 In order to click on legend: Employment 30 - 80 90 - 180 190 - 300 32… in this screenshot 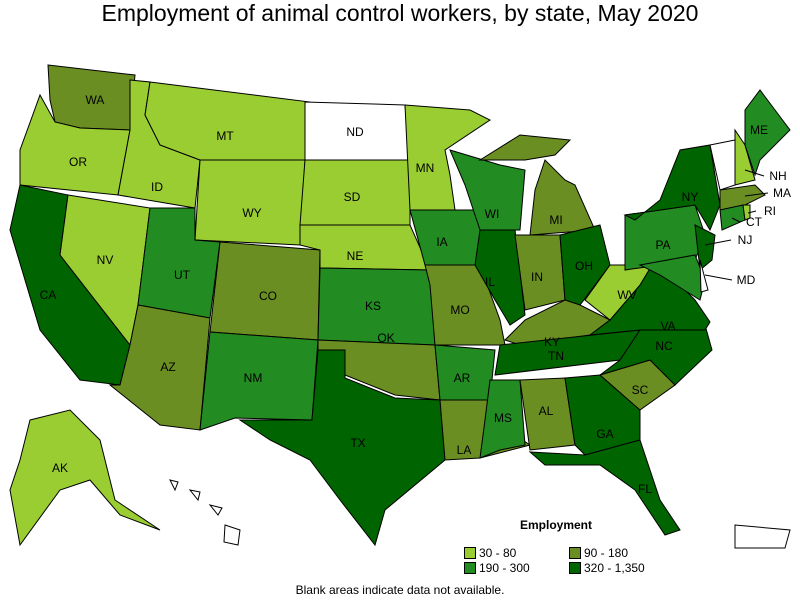, I will do `click(562, 546)`.